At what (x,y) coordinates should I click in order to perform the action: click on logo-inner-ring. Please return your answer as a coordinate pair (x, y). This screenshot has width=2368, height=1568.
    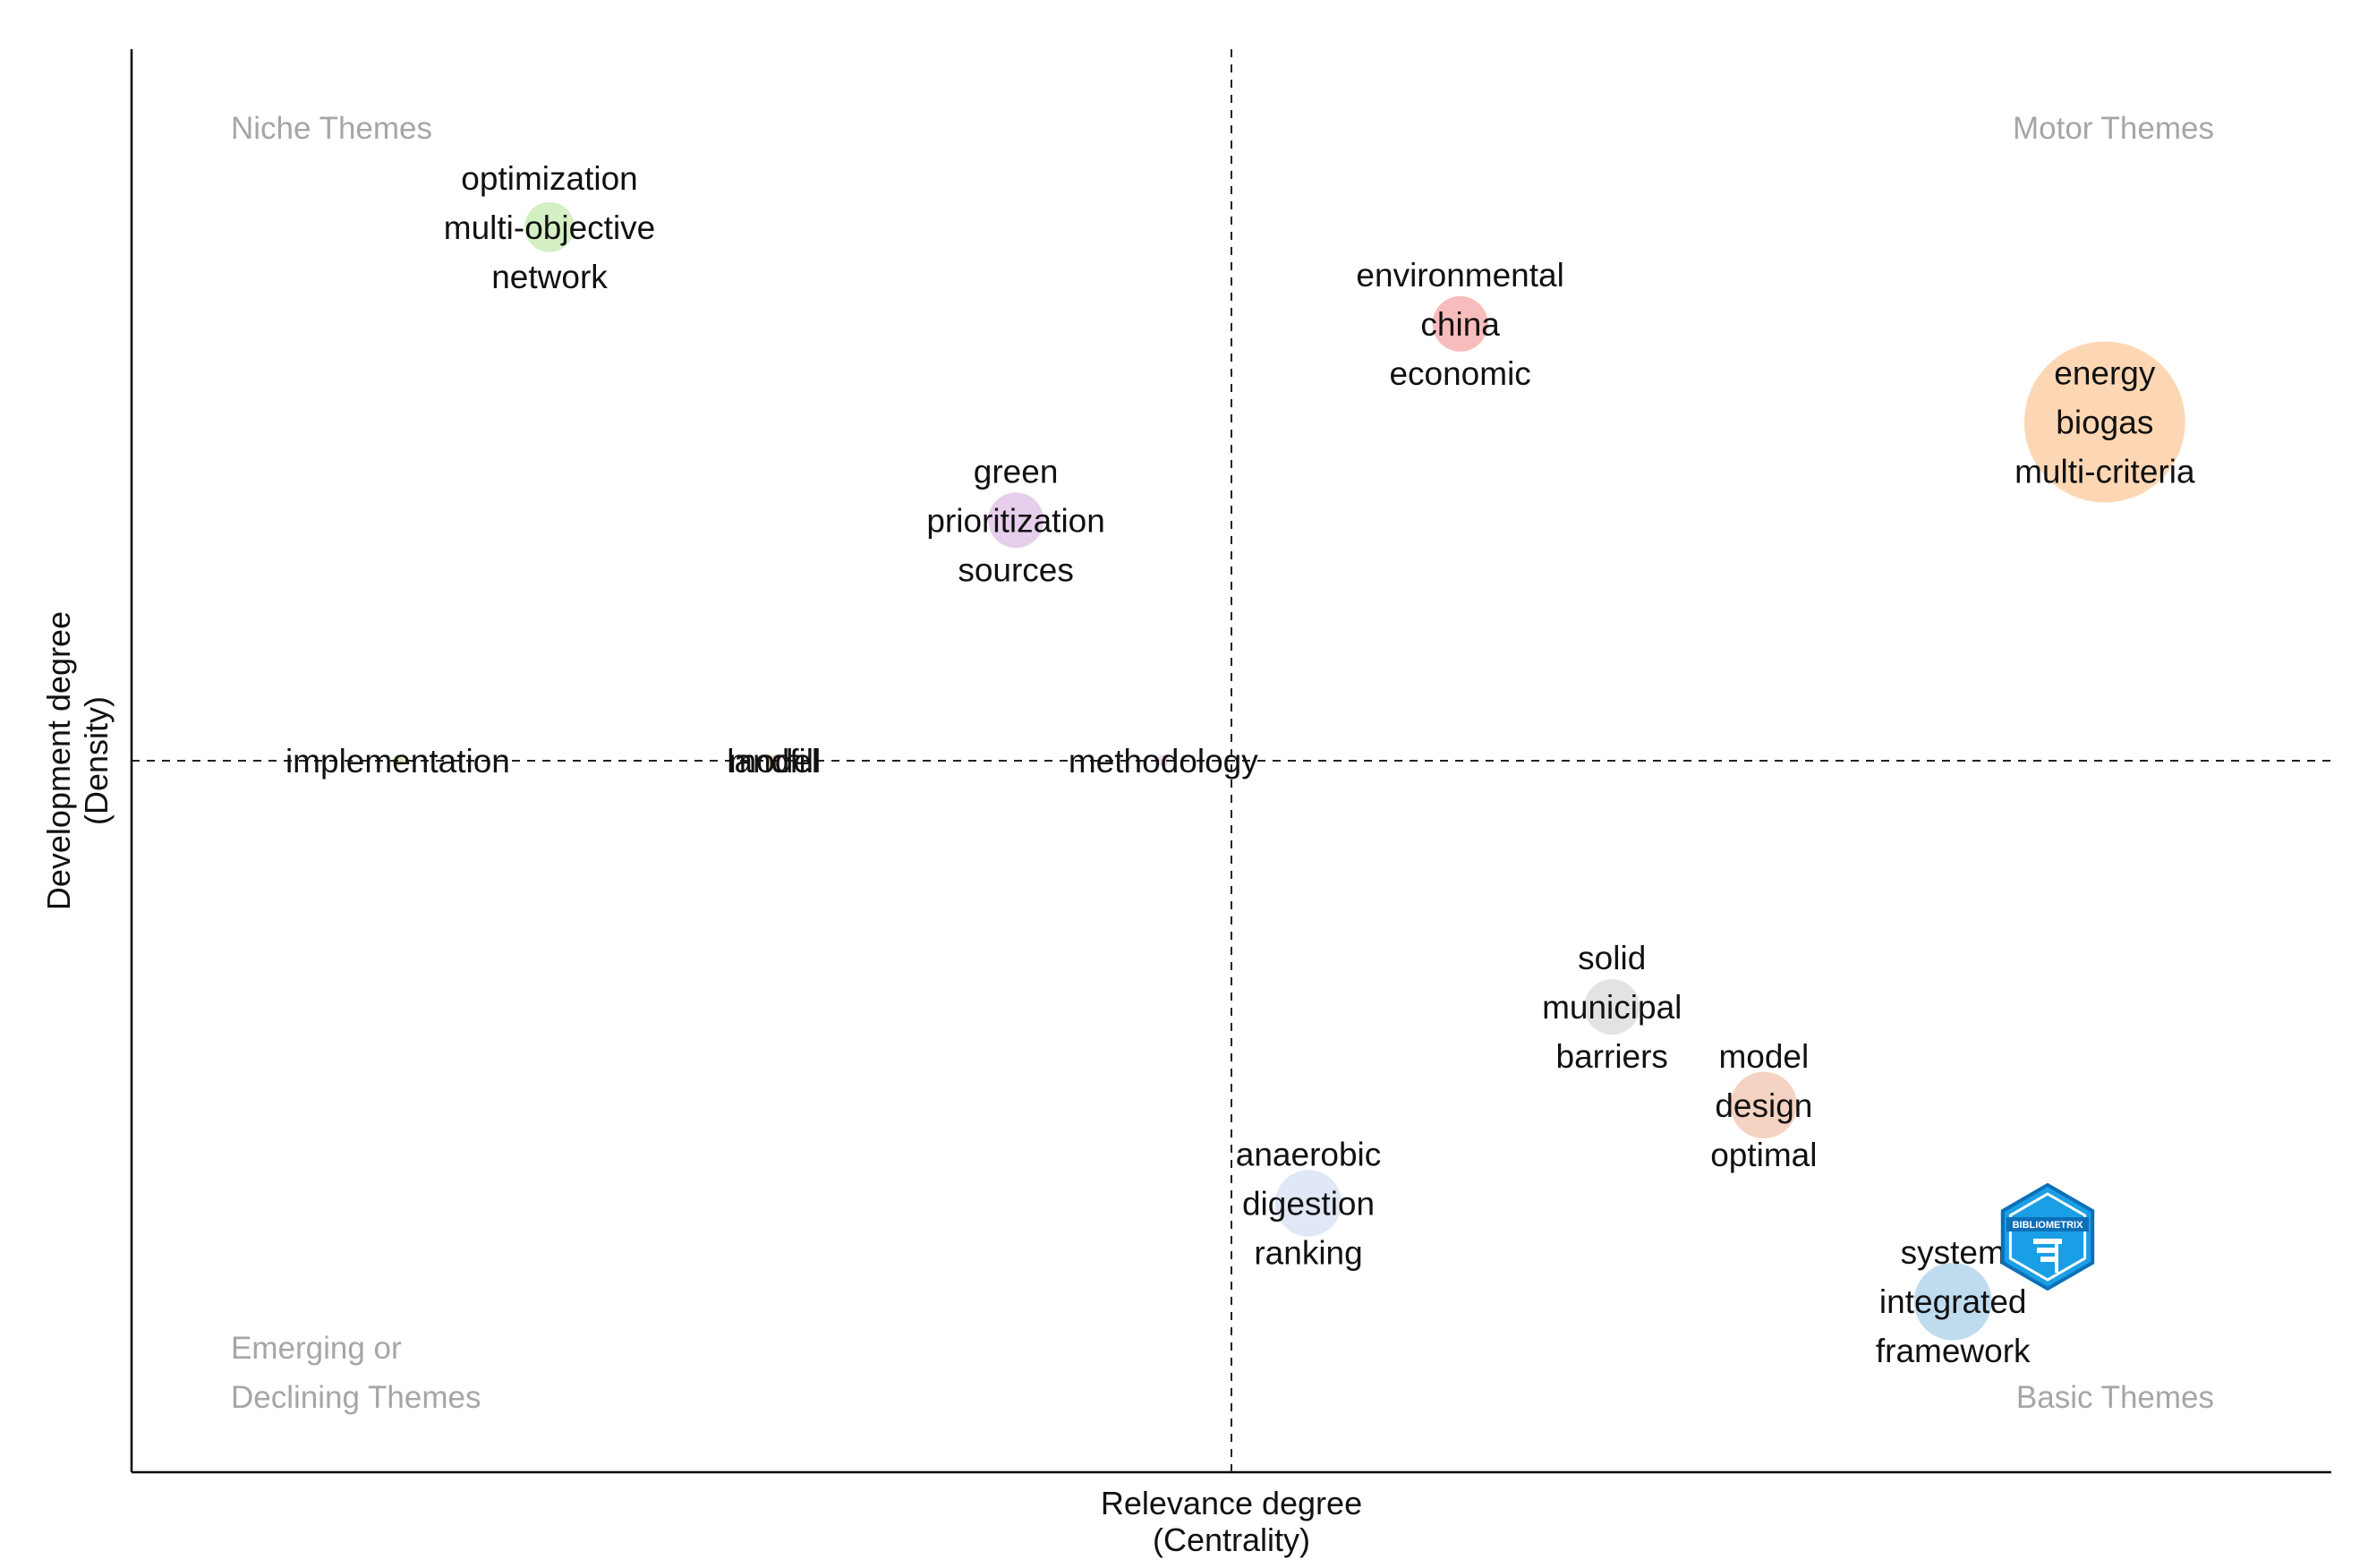
    Looking at the image, I should click on (2048, 1237).